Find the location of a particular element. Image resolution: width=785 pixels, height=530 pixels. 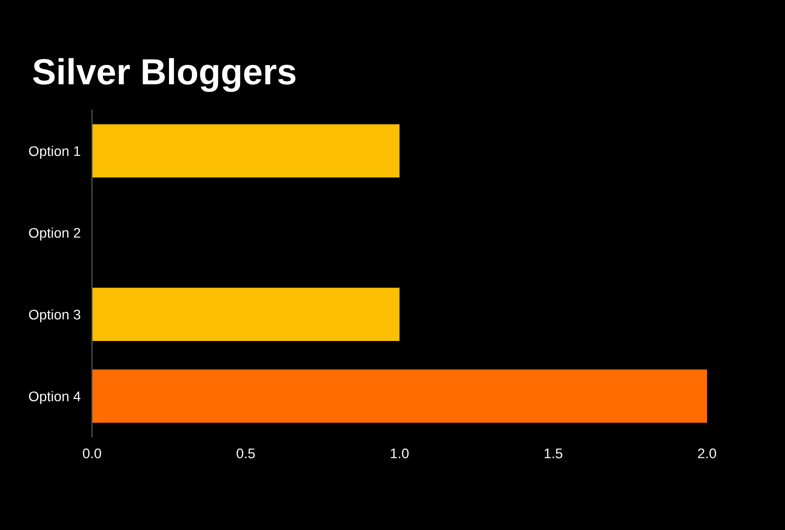

x-tick-label: 0.5 is located at coordinates (245, 453).